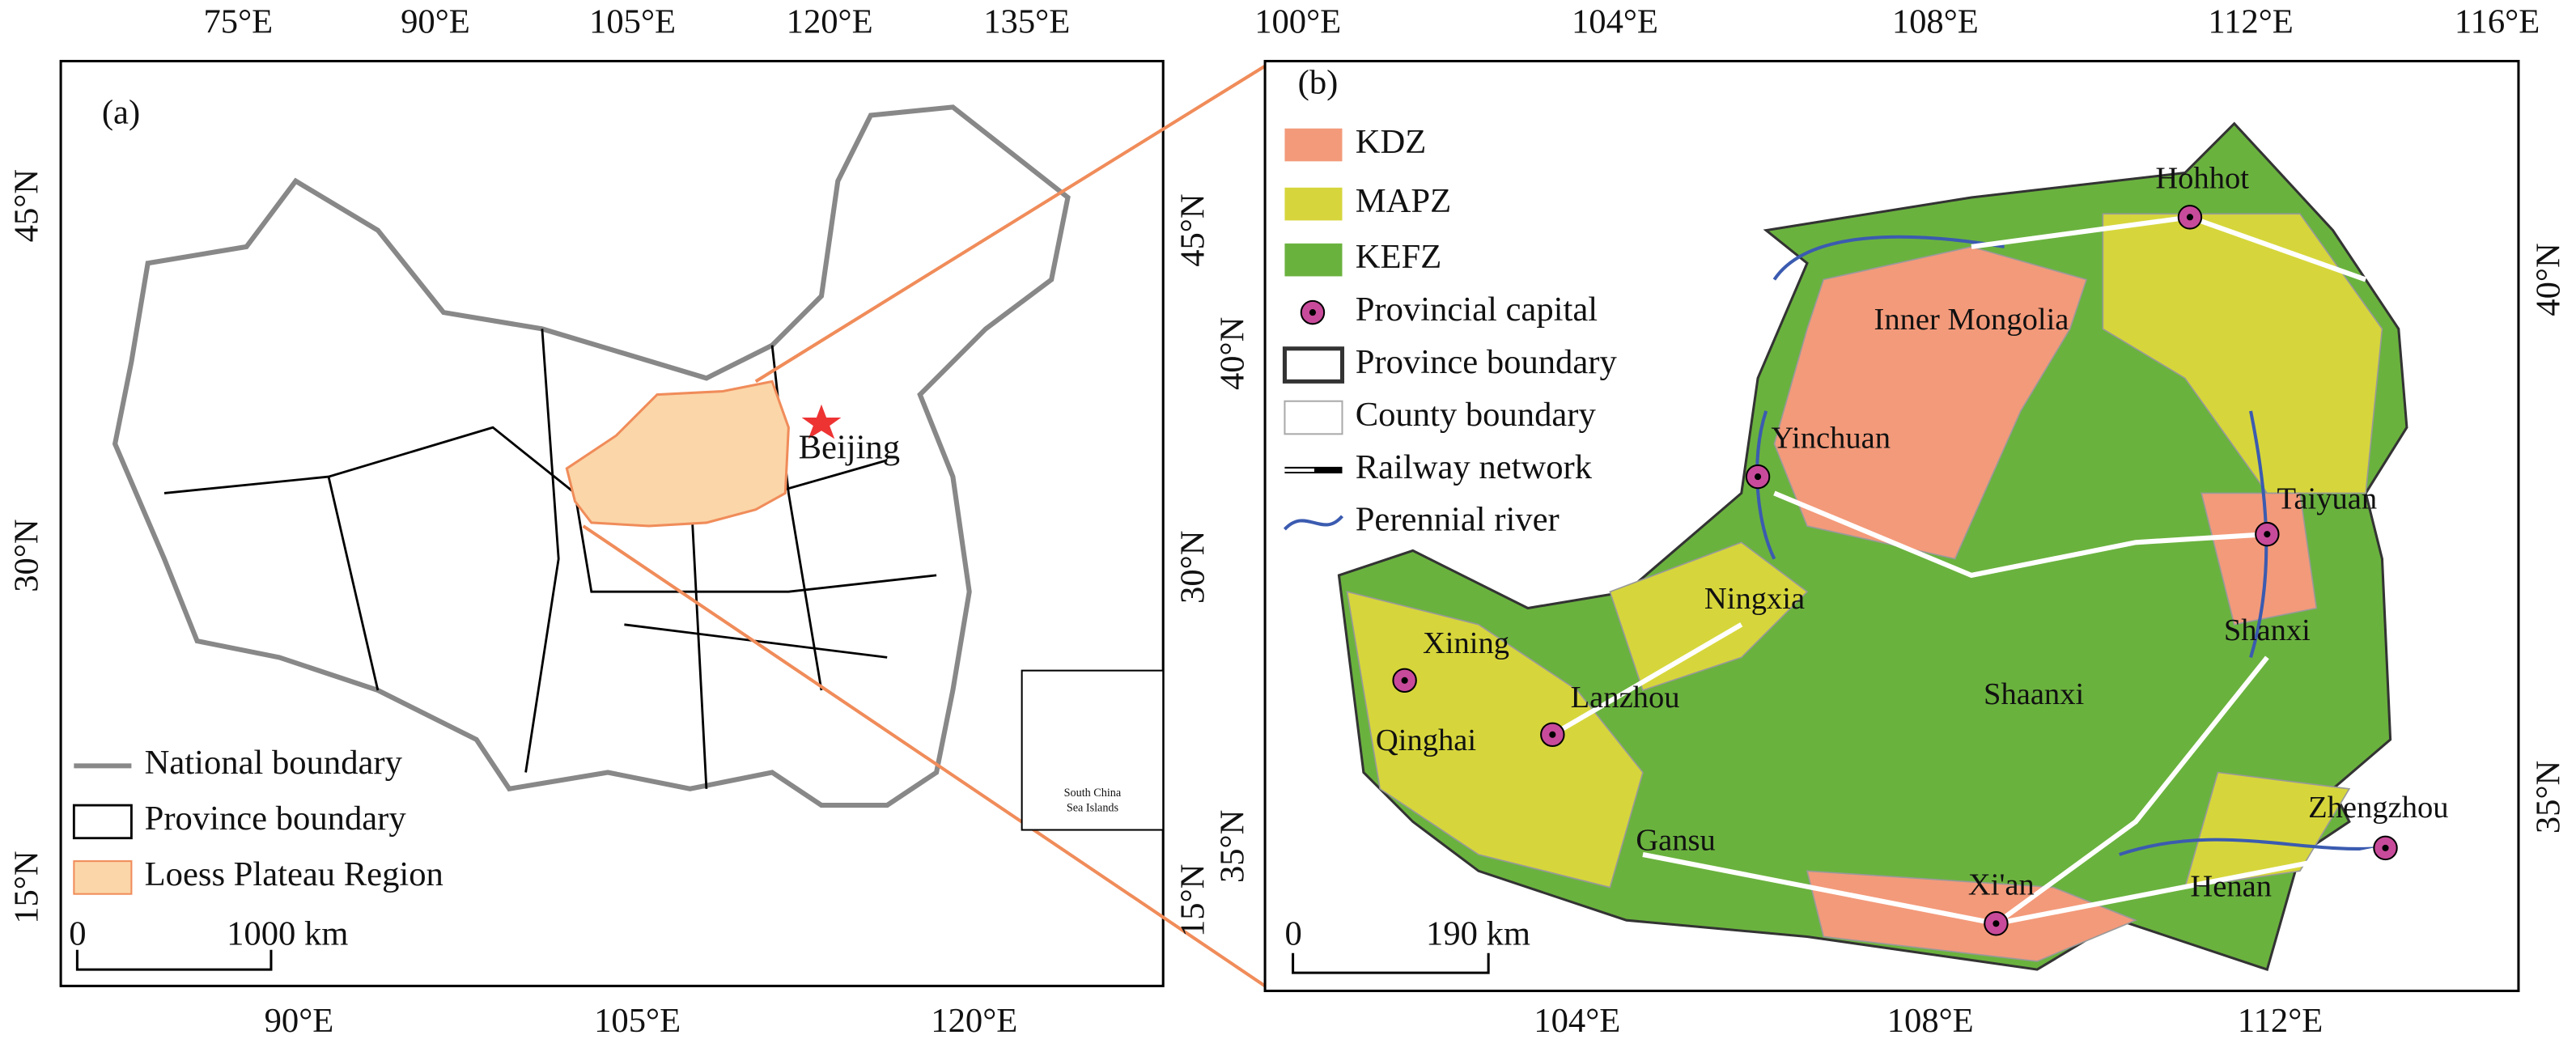 The height and width of the screenshot is (1052, 2576). Describe the element at coordinates (1478, 933) in the screenshot. I see `scale-label: 190 km` at that location.